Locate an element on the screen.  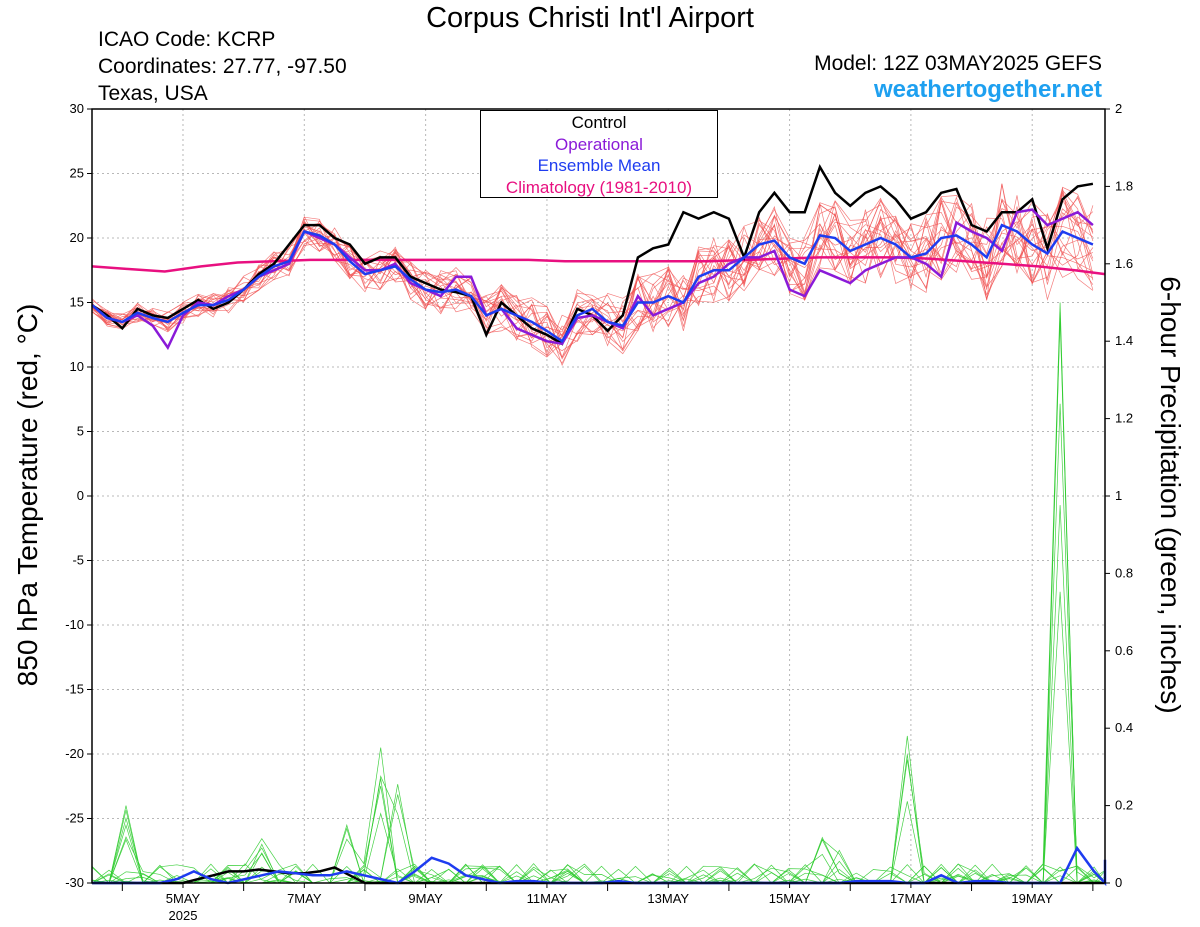
chart-title: Corpus Christi Int'l Airport is located at coordinates (590, 18).